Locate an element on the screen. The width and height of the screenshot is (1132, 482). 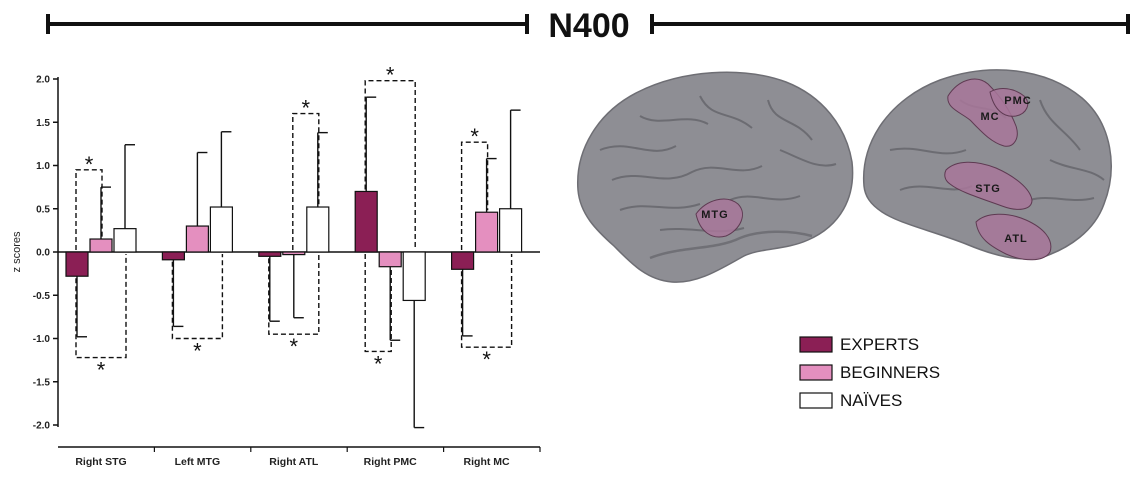
legend-label-2: NAÏVES is located at coordinates (871, 400).